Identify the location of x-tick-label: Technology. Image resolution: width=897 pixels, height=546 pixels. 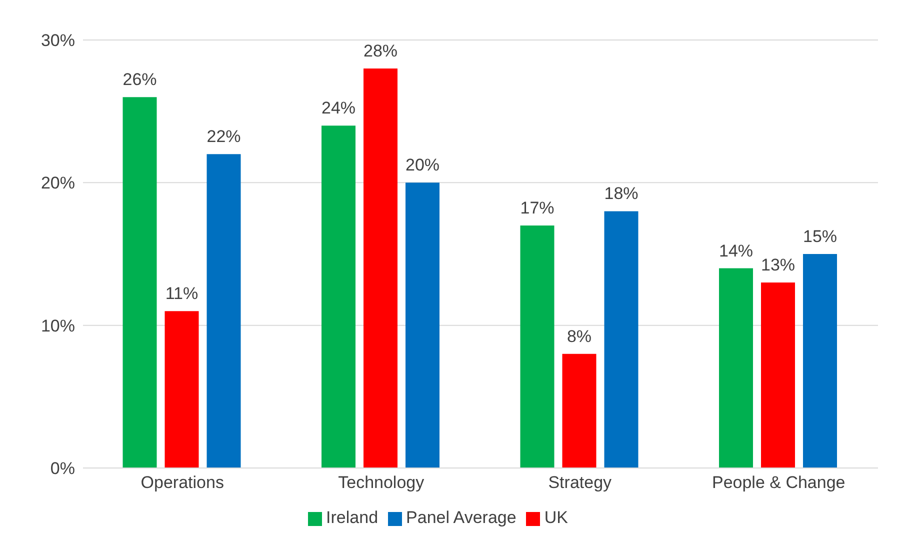
(381, 482).